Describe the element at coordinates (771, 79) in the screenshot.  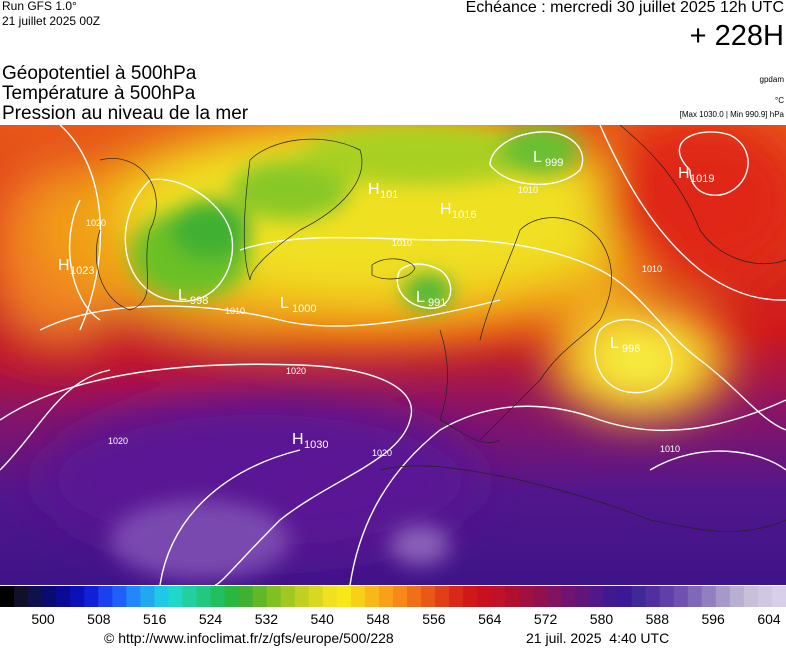
I see `unit: gpdam` at that location.